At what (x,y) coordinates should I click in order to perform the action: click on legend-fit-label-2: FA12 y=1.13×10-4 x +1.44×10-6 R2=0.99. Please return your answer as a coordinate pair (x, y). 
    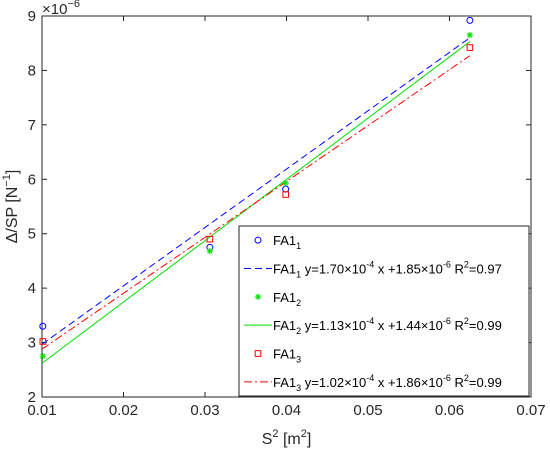
    Looking at the image, I should click on (387, 326).